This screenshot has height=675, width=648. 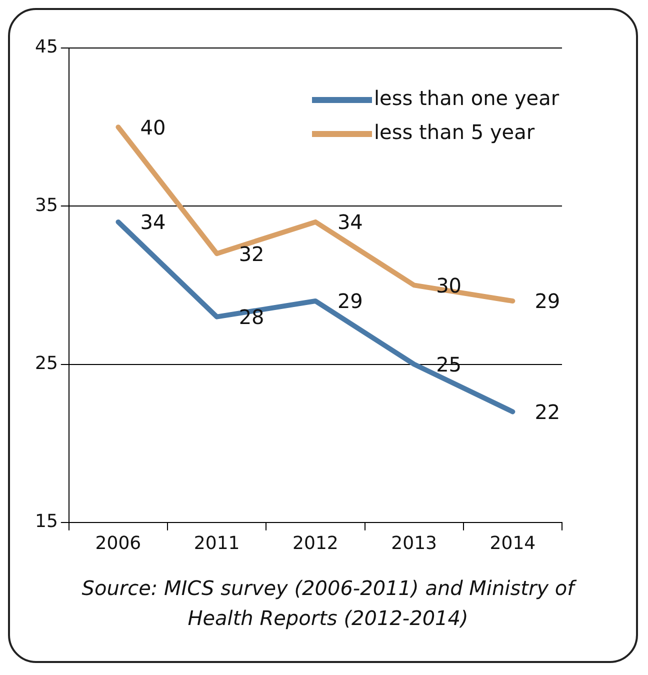 What do you see at coordinates (315, 543) in the screenshot?
I see `x-tick-label: 2012` at bounding box center [315, 543].